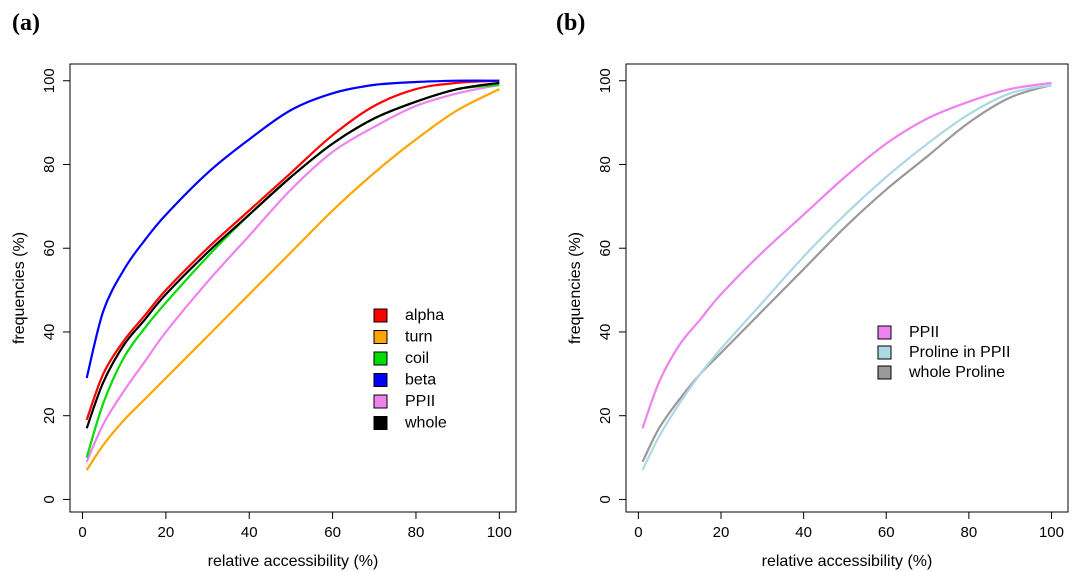  Describe the element at coordinates (959, 352) in the screenshot. I see `legend-label-proline-in-ppii: Proline in PPII` at that location.